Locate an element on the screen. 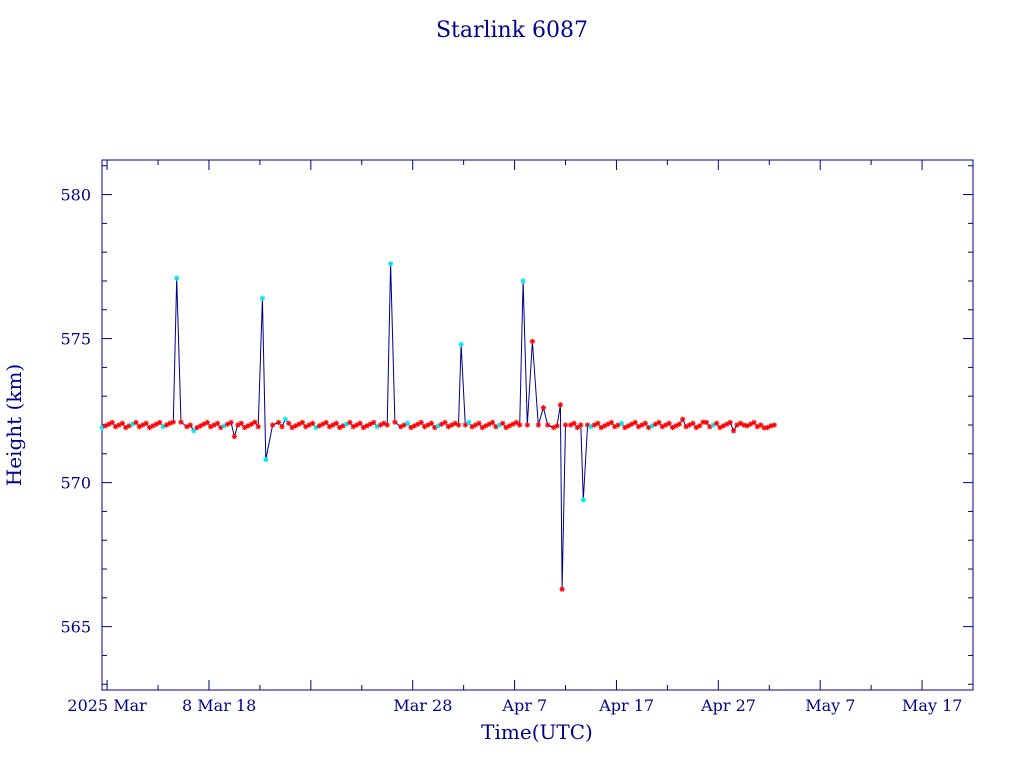 This screenshot has width=1024, height=768. x-tick-label: Apr 27 is located at coordinates (728, 705).